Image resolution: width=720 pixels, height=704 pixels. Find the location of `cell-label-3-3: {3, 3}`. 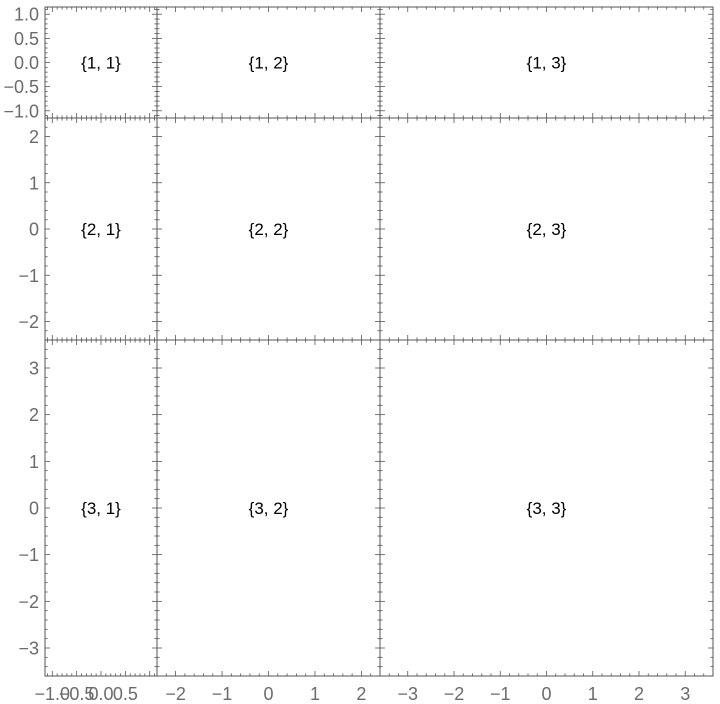

cell-label-3-3: {3, 3} is located at coordinates (547, 508).